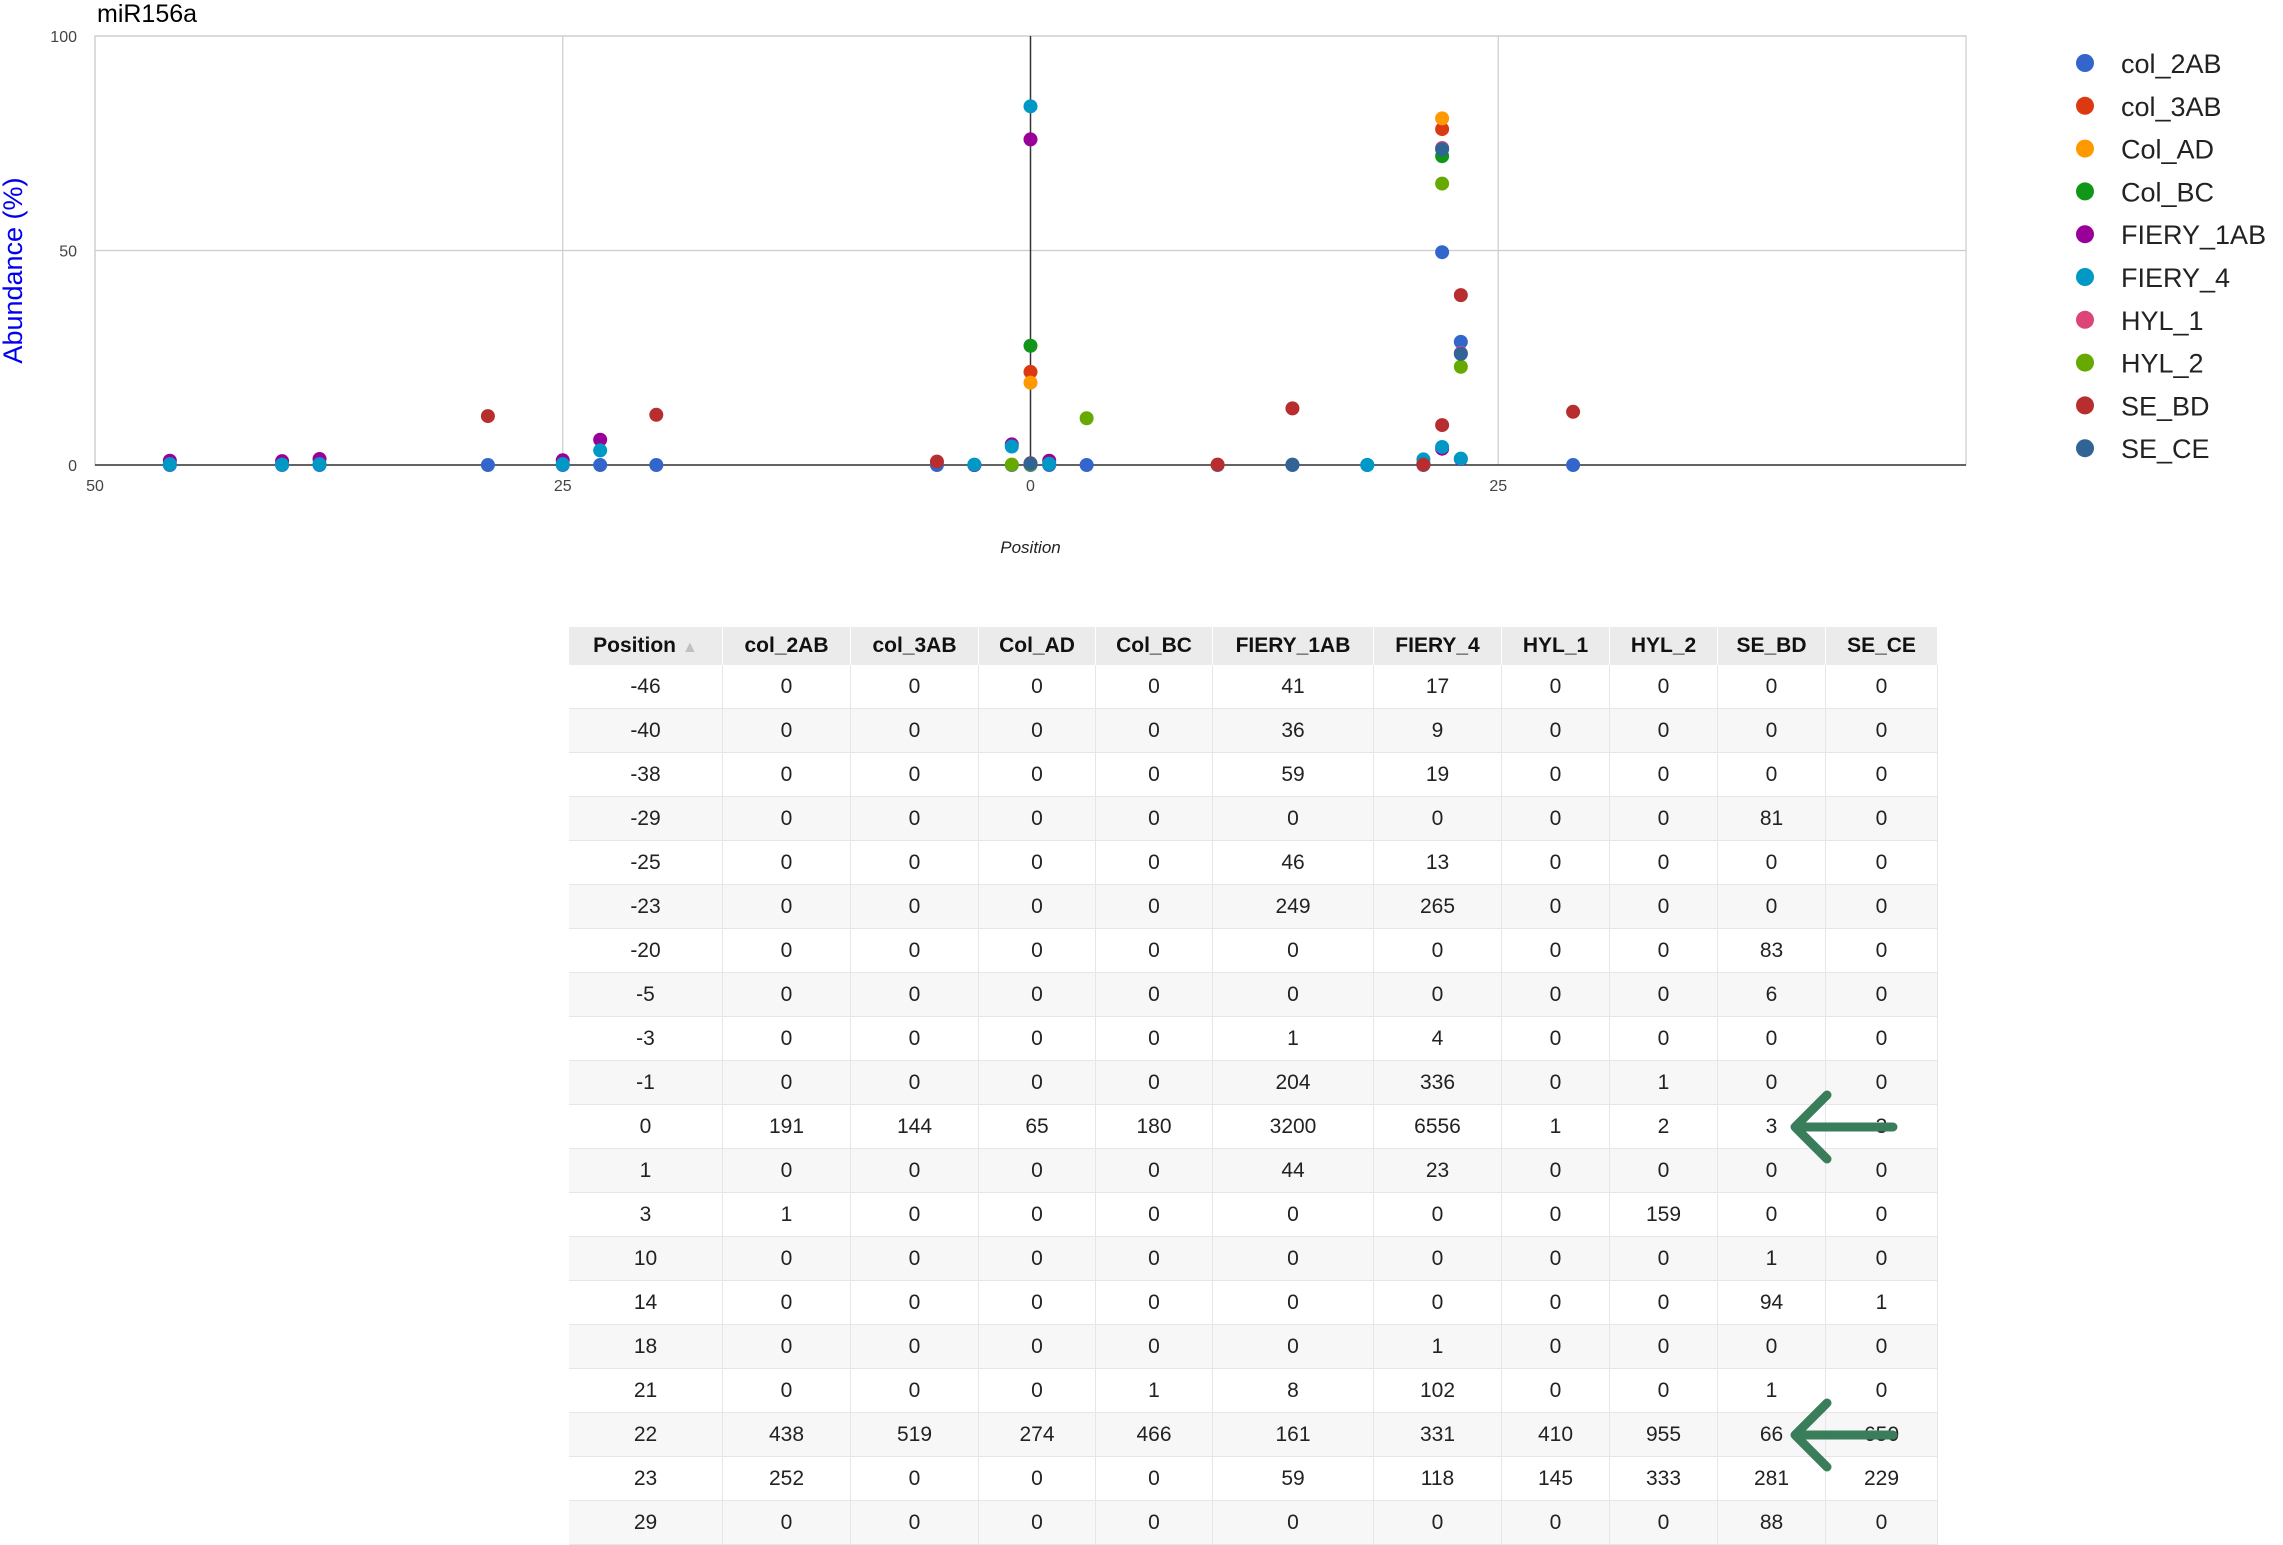 Image resolution: width=2283 pixels, height=1545 pixels. What do you see at coordinates (1663, 646) in the screenshot?
I see `column-header-HYL_2: HYL_2` at bounding box center [1663, 646].